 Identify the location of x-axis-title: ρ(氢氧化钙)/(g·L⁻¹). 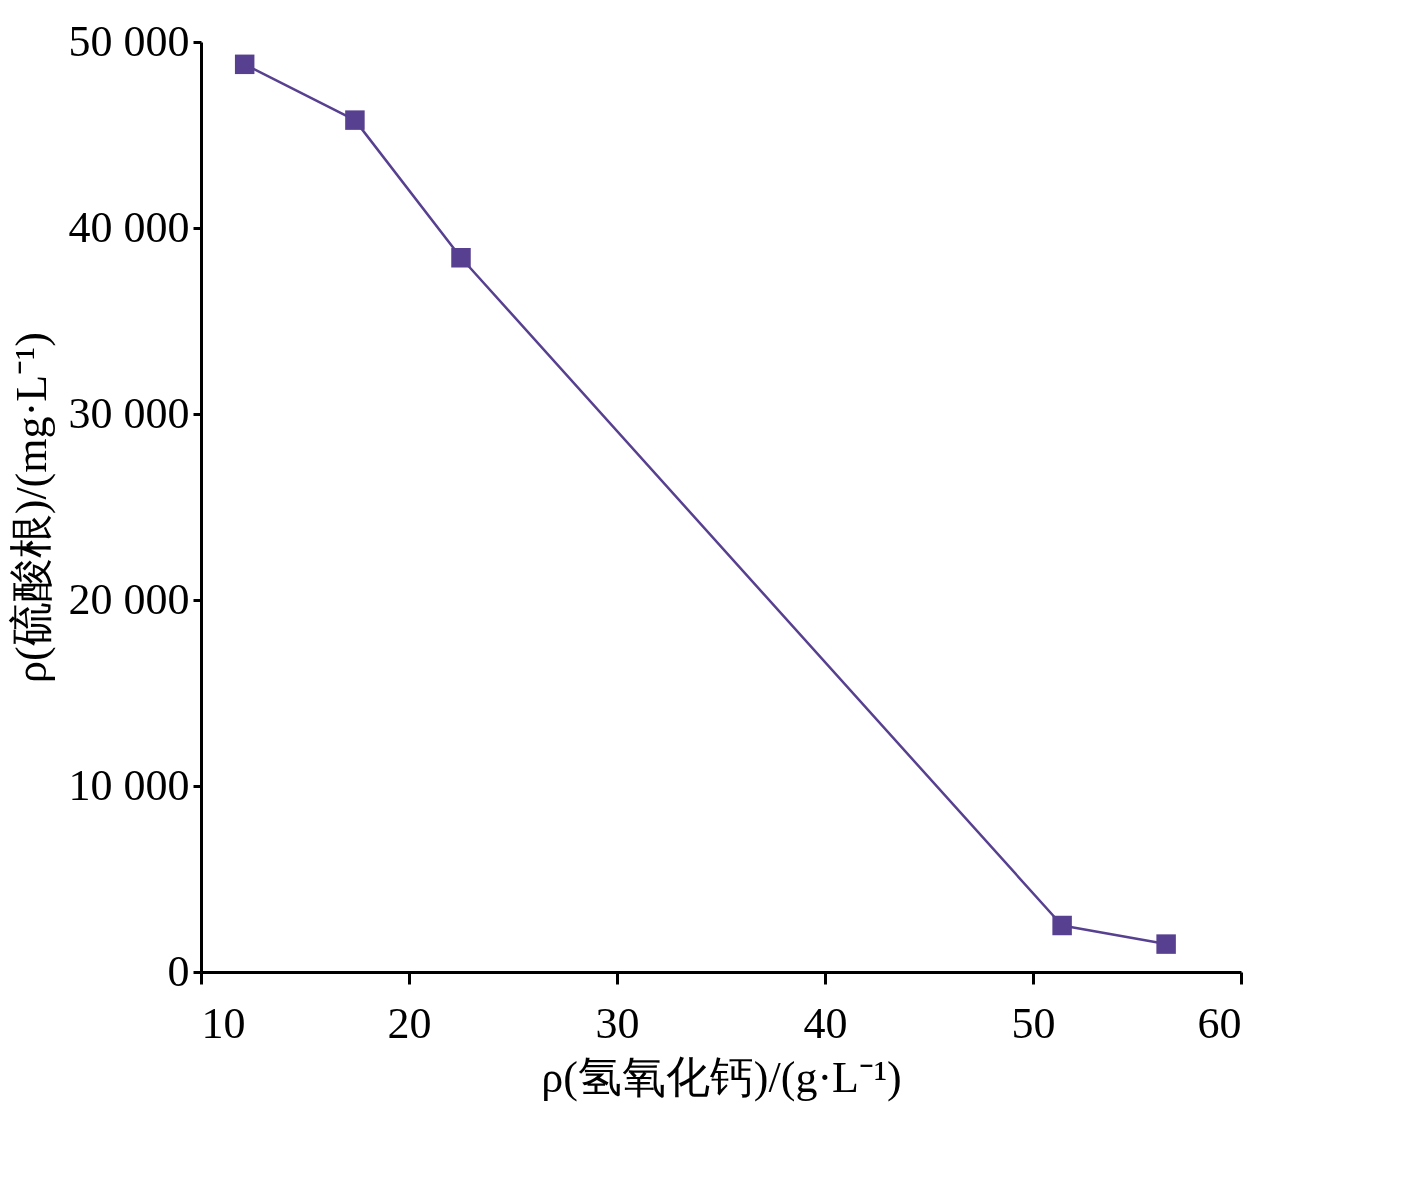
(721, 1077).